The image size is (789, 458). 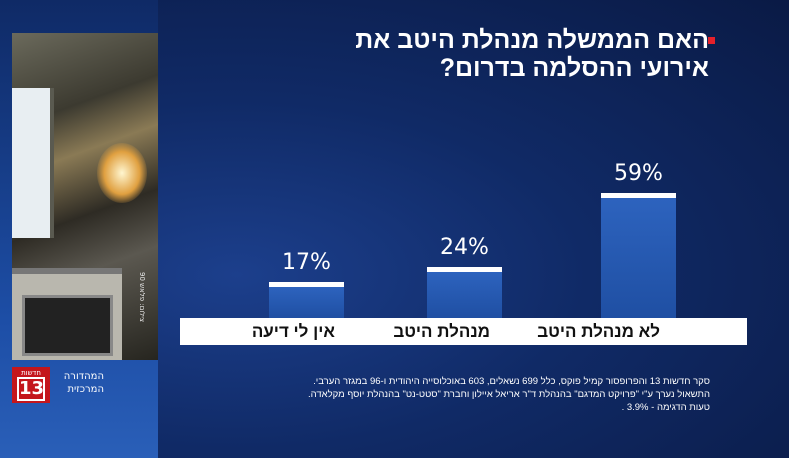 What do you see at coordinates (31, 389) in the screenshot?
I see `logo-number: 13` at bounding box center [31, 389].